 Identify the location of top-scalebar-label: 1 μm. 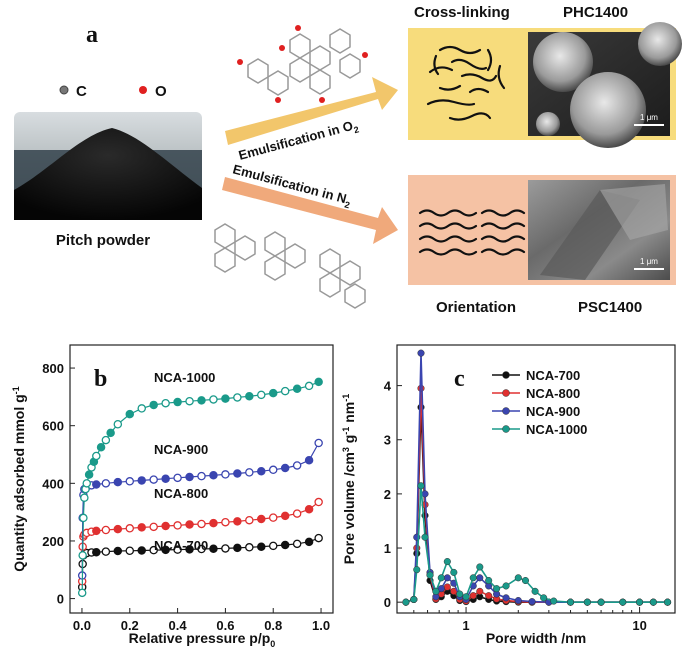
(649, 117).